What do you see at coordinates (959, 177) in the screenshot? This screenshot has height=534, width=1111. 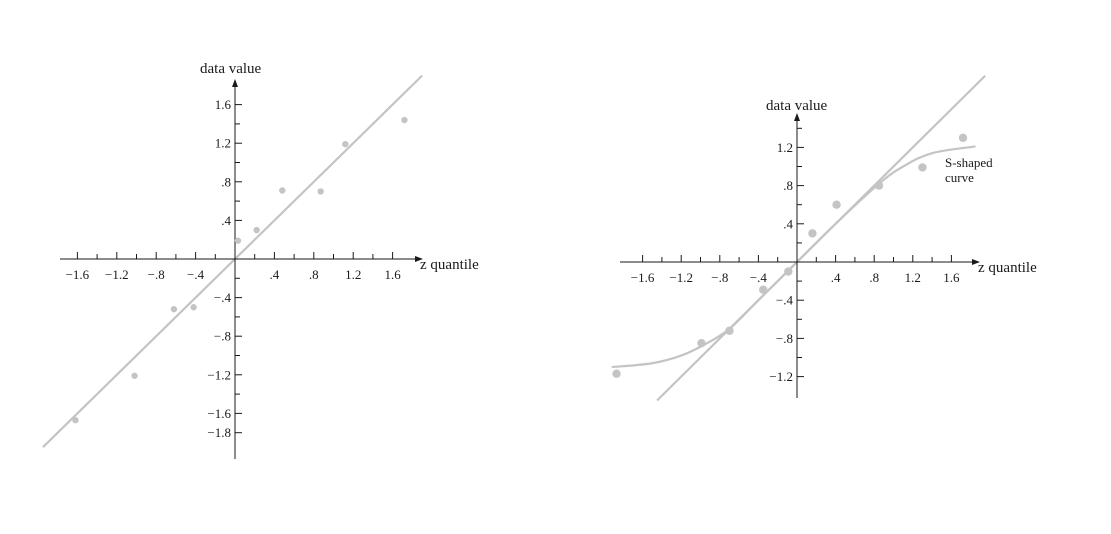 I see `annotation-text: curve` at bounding box center [959, 177].